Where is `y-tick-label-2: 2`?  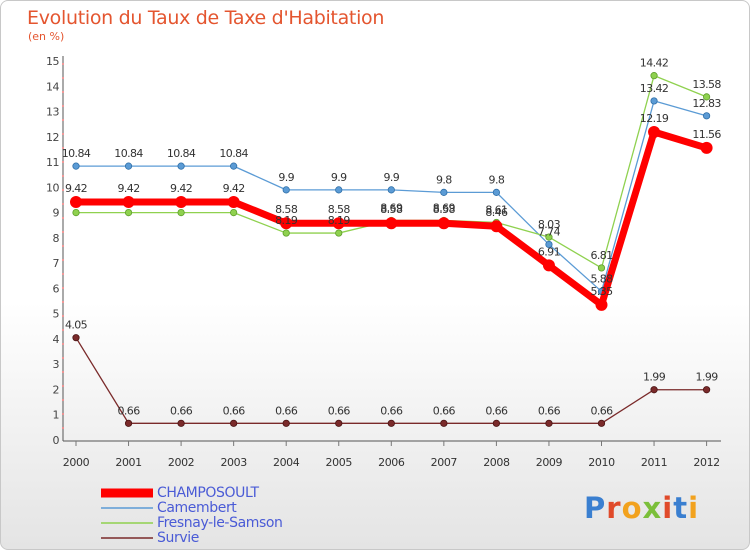
y-tick-label-2: 2 is located at coordinates (56, 389).